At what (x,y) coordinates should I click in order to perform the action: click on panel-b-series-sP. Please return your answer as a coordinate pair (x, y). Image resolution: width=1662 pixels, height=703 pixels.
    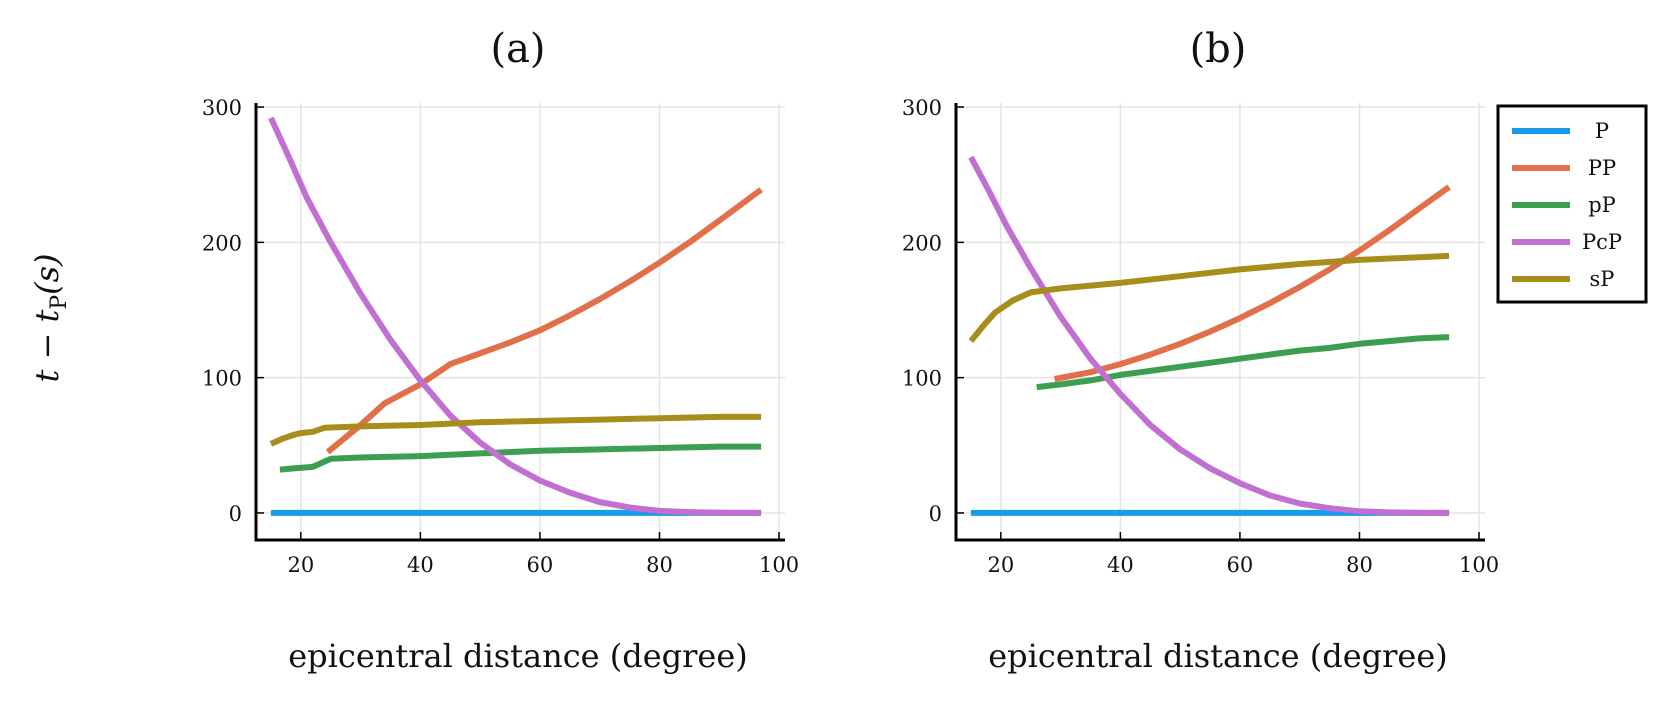
    Looking at the image, I should click on (1209, 297).